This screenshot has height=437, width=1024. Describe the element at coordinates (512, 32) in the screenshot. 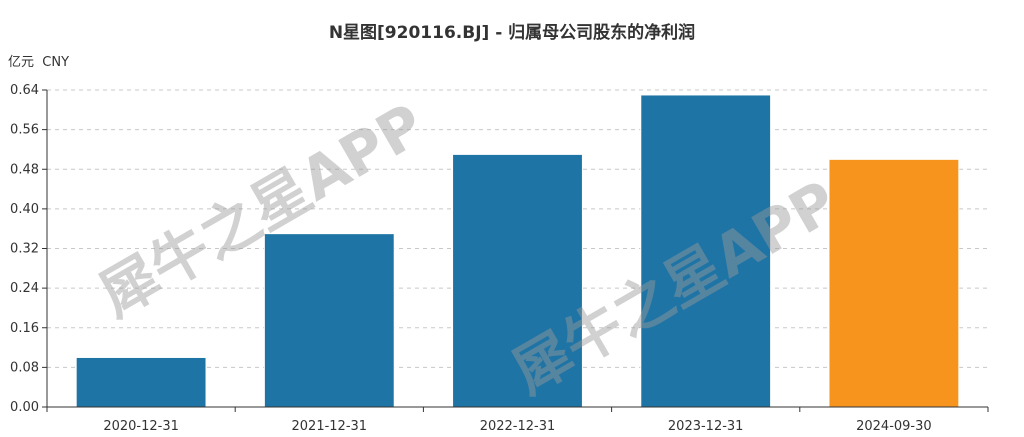

I see `chart-title: N星图[920116.BJ] - 归属母公司股东的净利润` at that location.